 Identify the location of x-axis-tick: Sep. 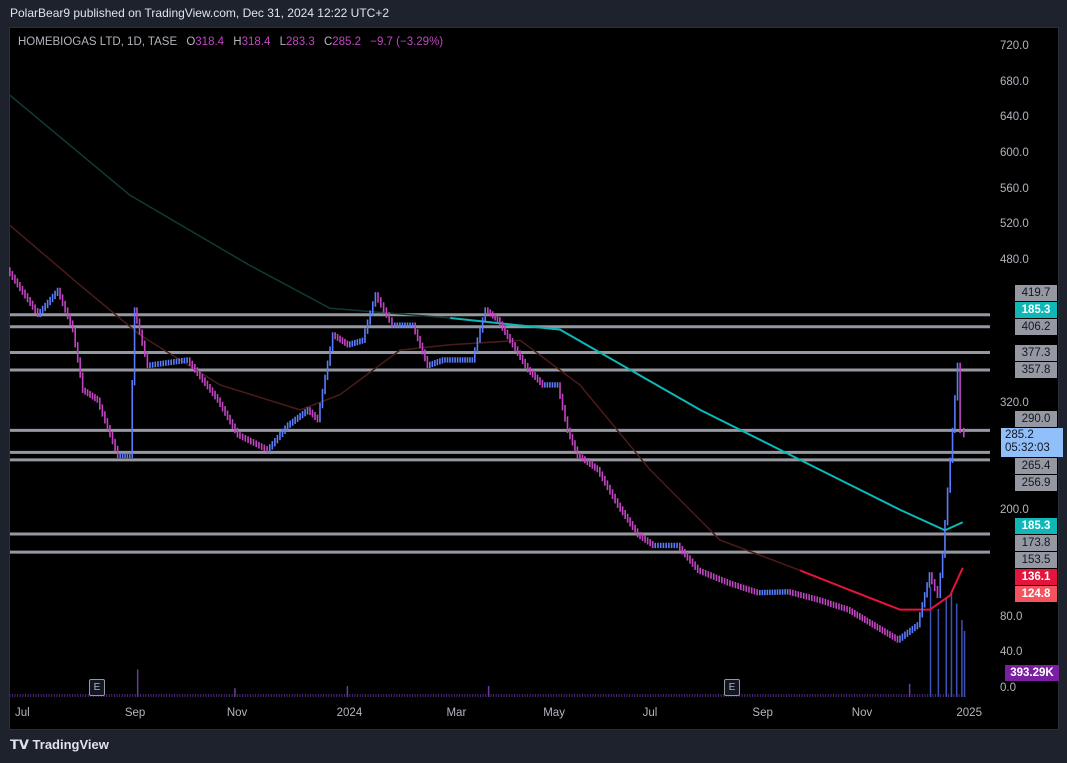
(135, 713).